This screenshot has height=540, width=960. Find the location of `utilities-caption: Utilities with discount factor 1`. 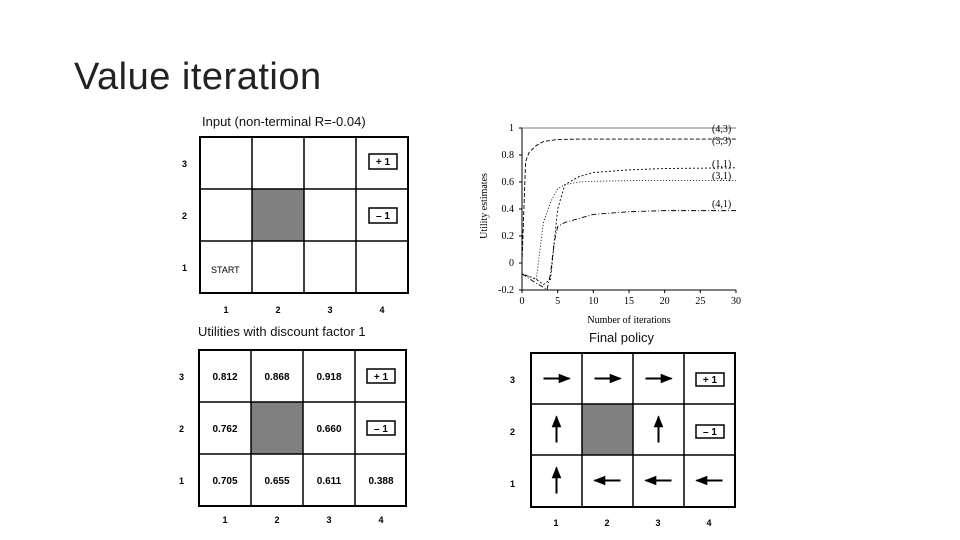

utilities-caption: Utilities with discount factor 1 is located at coordinates (282, 331).